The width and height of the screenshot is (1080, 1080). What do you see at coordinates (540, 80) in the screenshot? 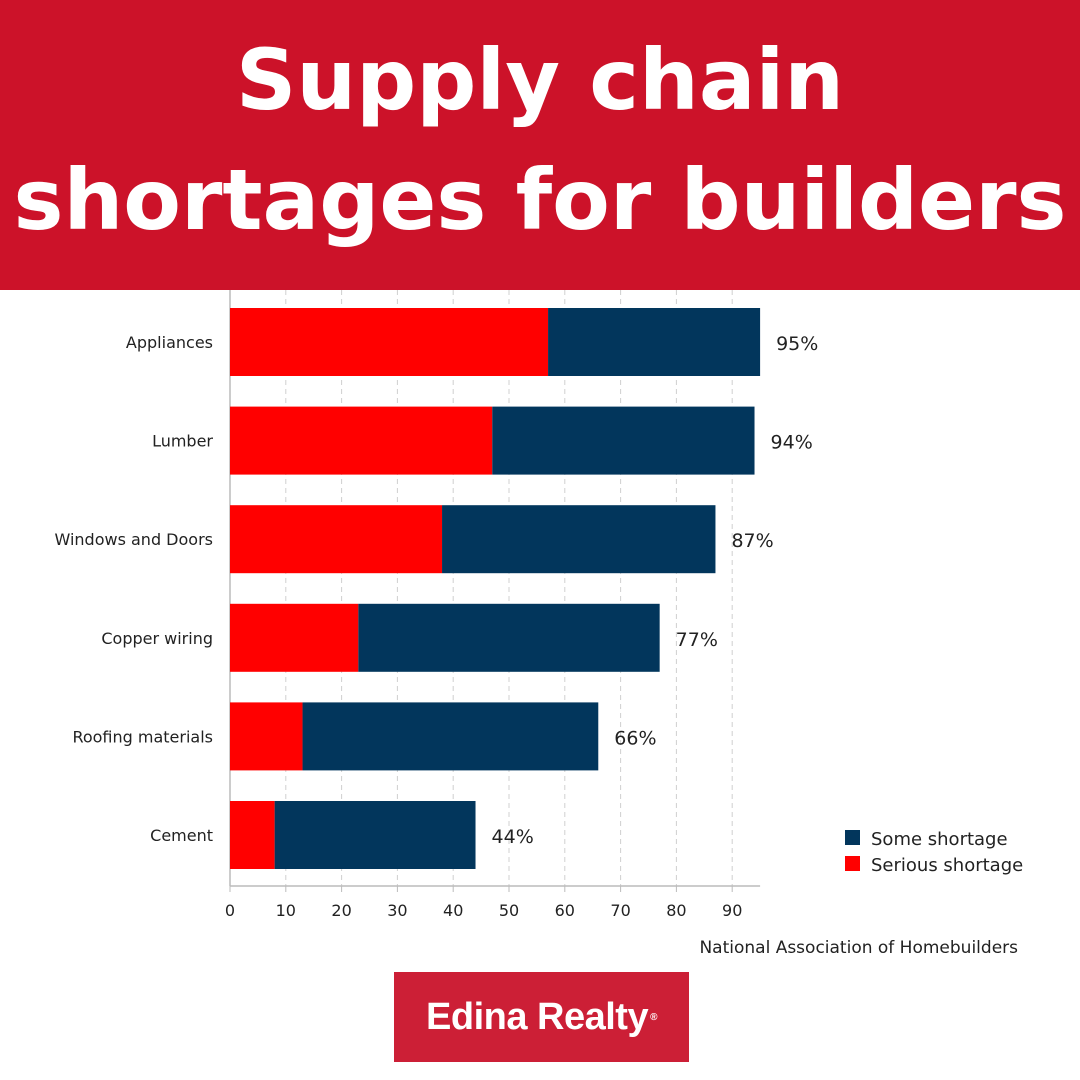
I see `title-line-1: Supply chain` at bounding box center [540, 80].